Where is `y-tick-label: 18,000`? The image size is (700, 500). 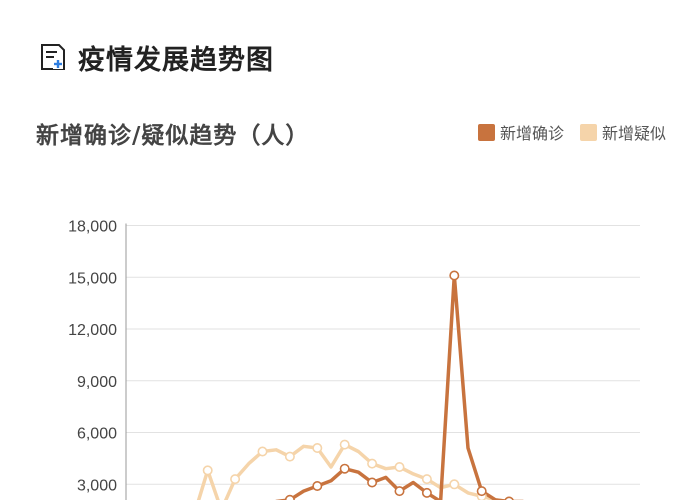
y-tick-label: 18,000 is located at coordinates (92, 227).